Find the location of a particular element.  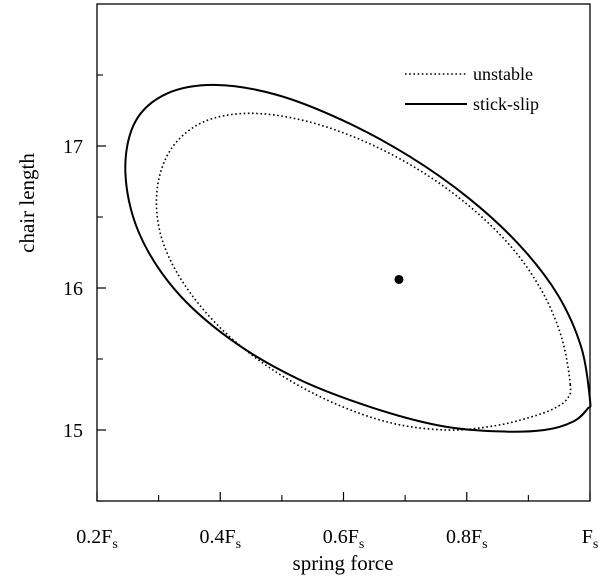

y-axis-title: chair length is located at coordinates (27, 203).